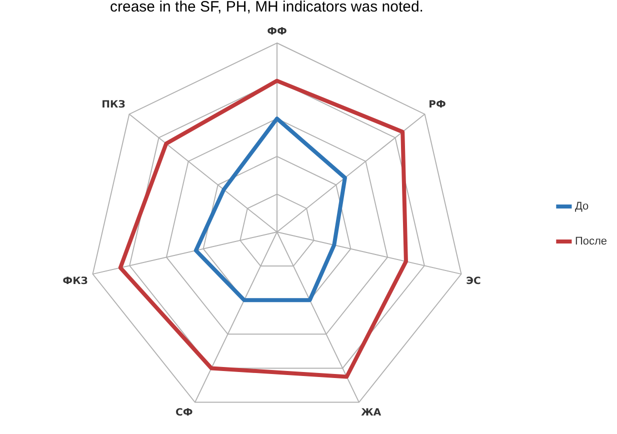 Image resolution: width=617 pixels, height=434 pixels. I want to click on spoke-label: ПКЗ, so click(114, 105).